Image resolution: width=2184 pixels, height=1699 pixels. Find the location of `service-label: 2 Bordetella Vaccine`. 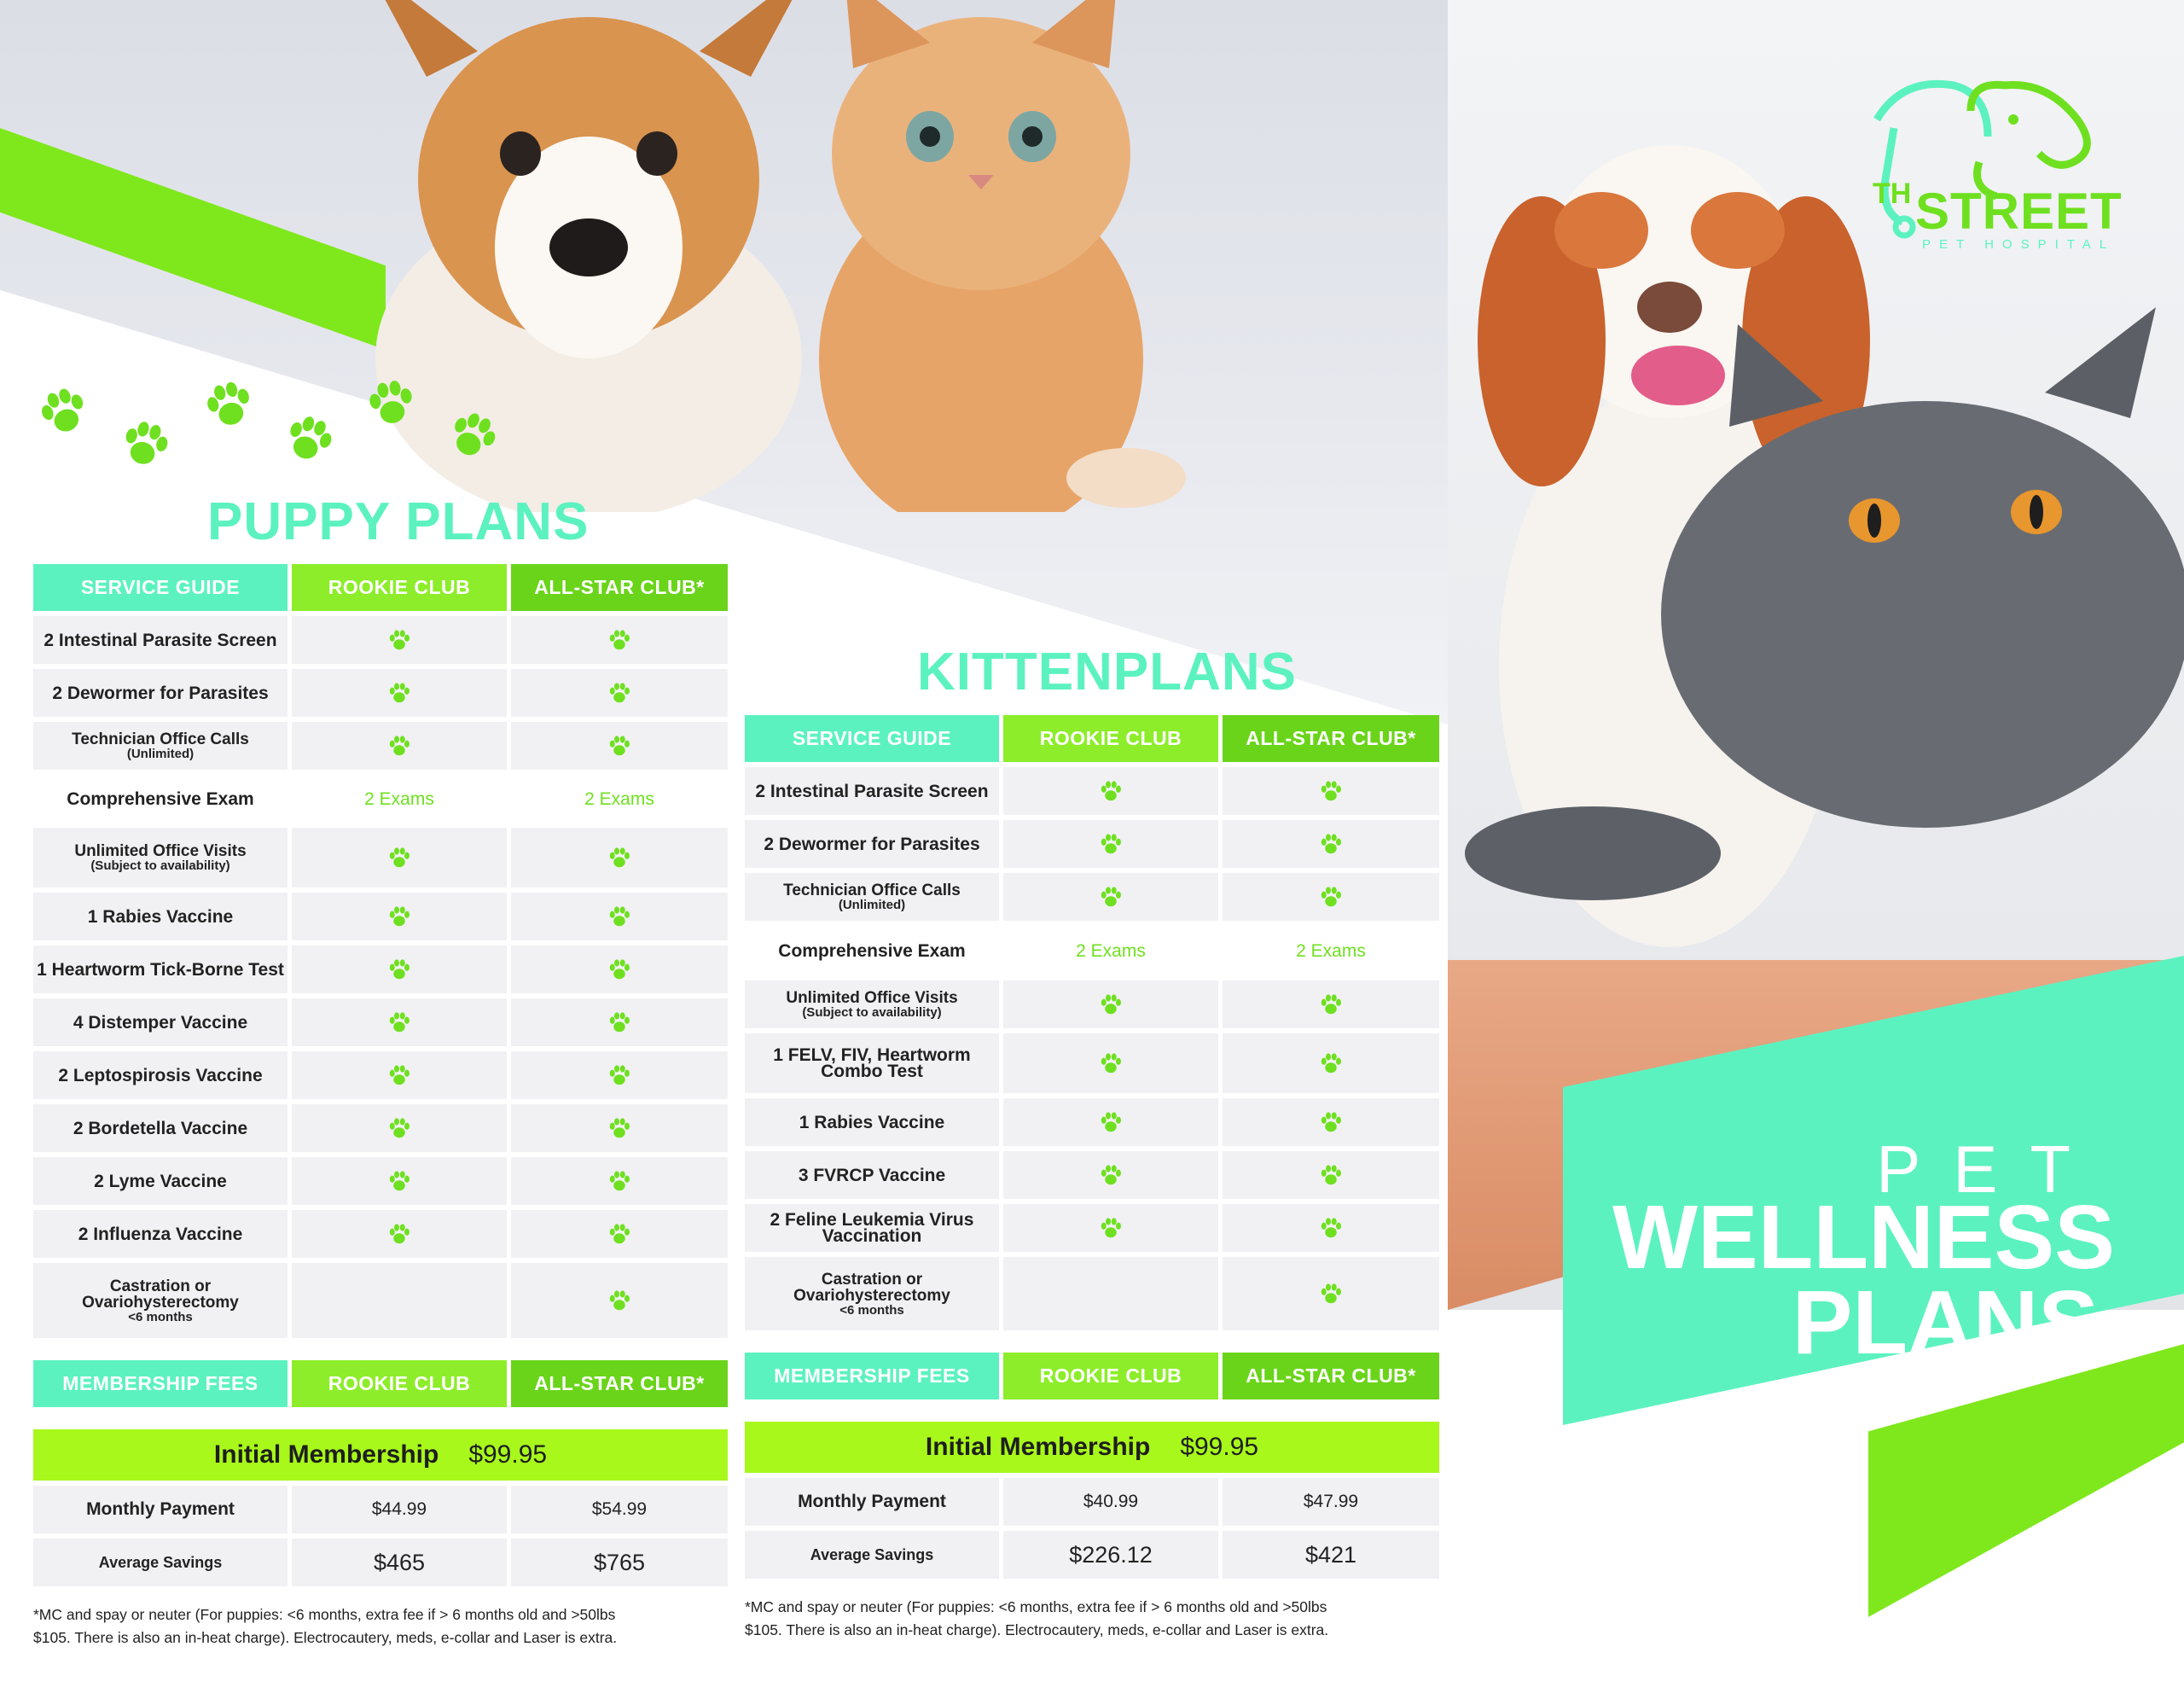

service-label: 2 Bordetella Vaccine is located at coordinates (161, 1128).